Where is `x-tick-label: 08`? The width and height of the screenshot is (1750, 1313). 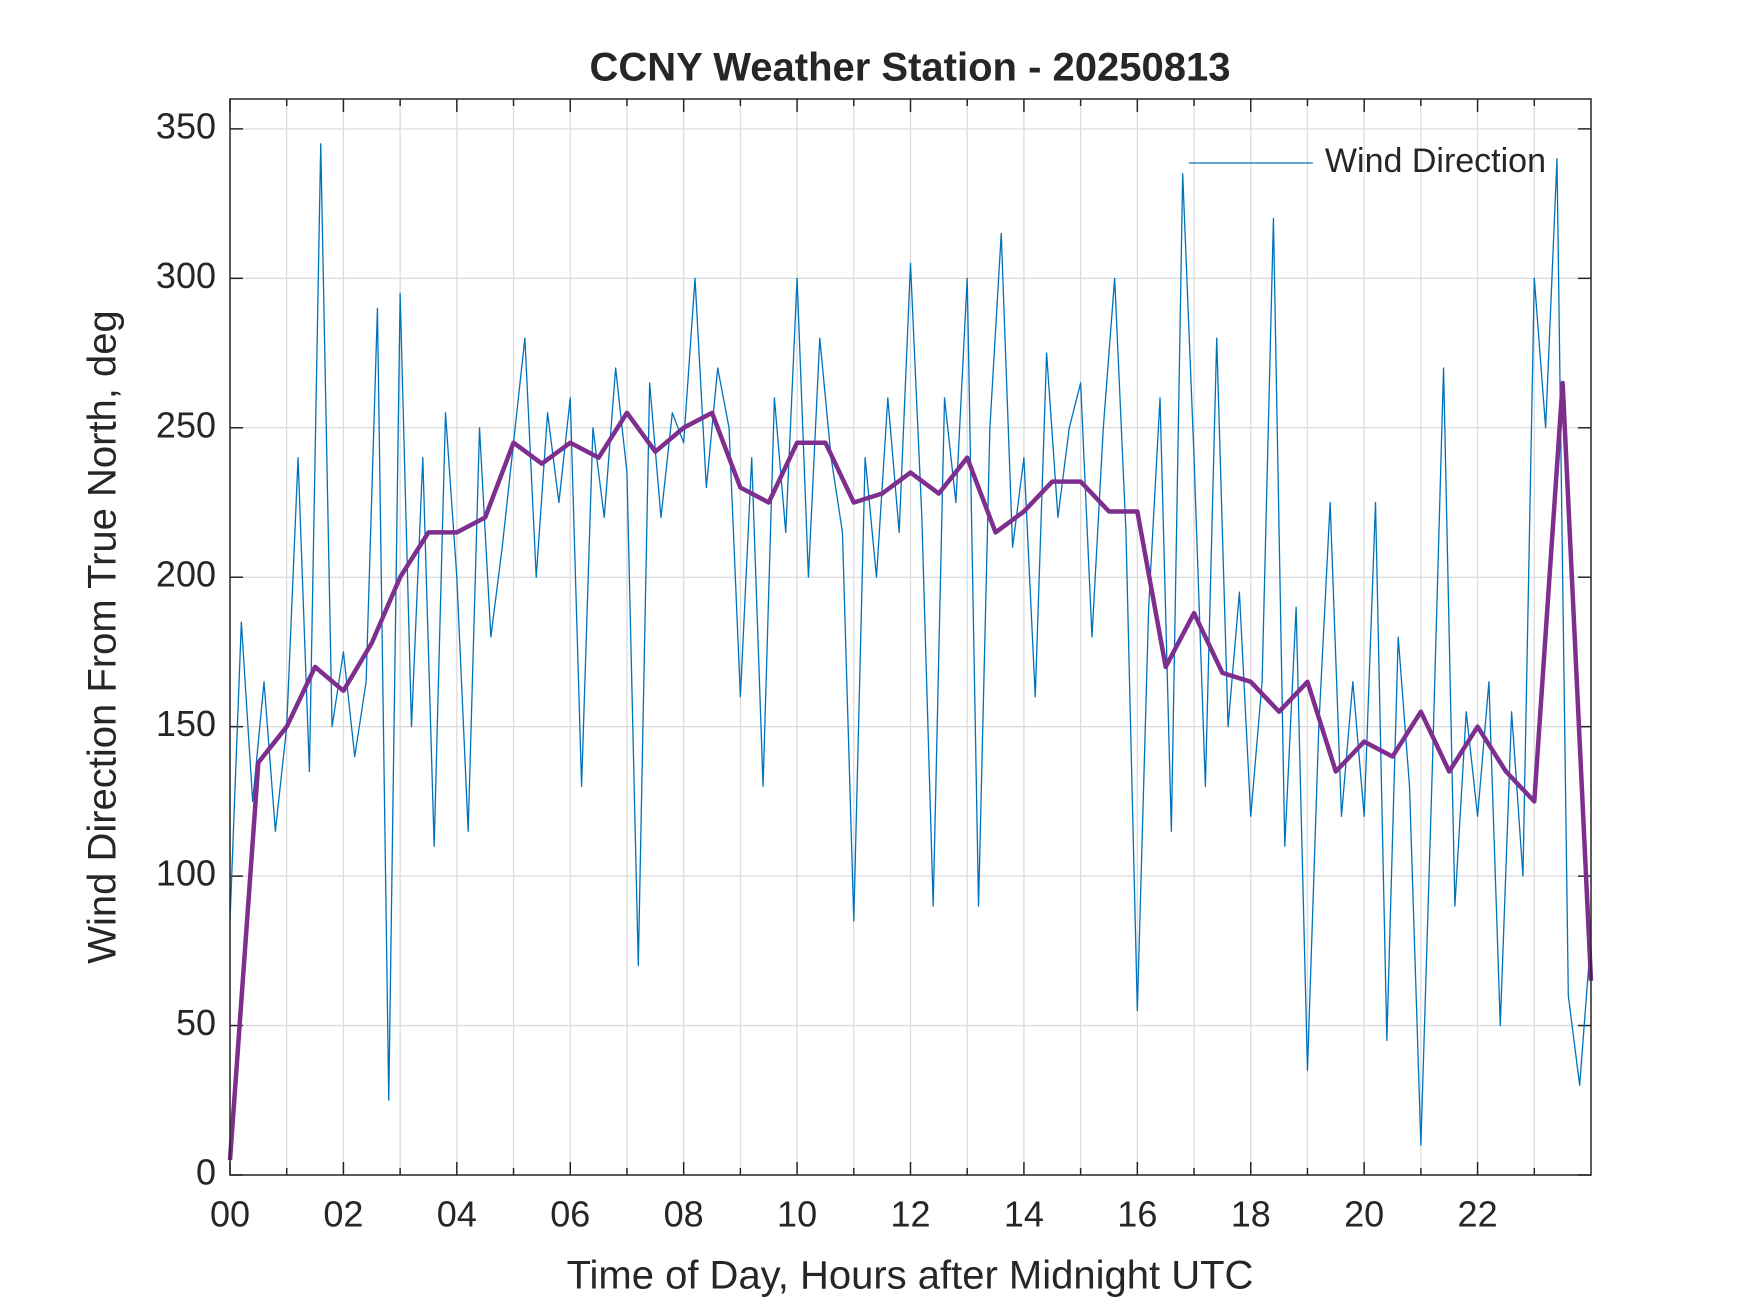
x-tick-label: 08 is located at coordinates (684, 1214).